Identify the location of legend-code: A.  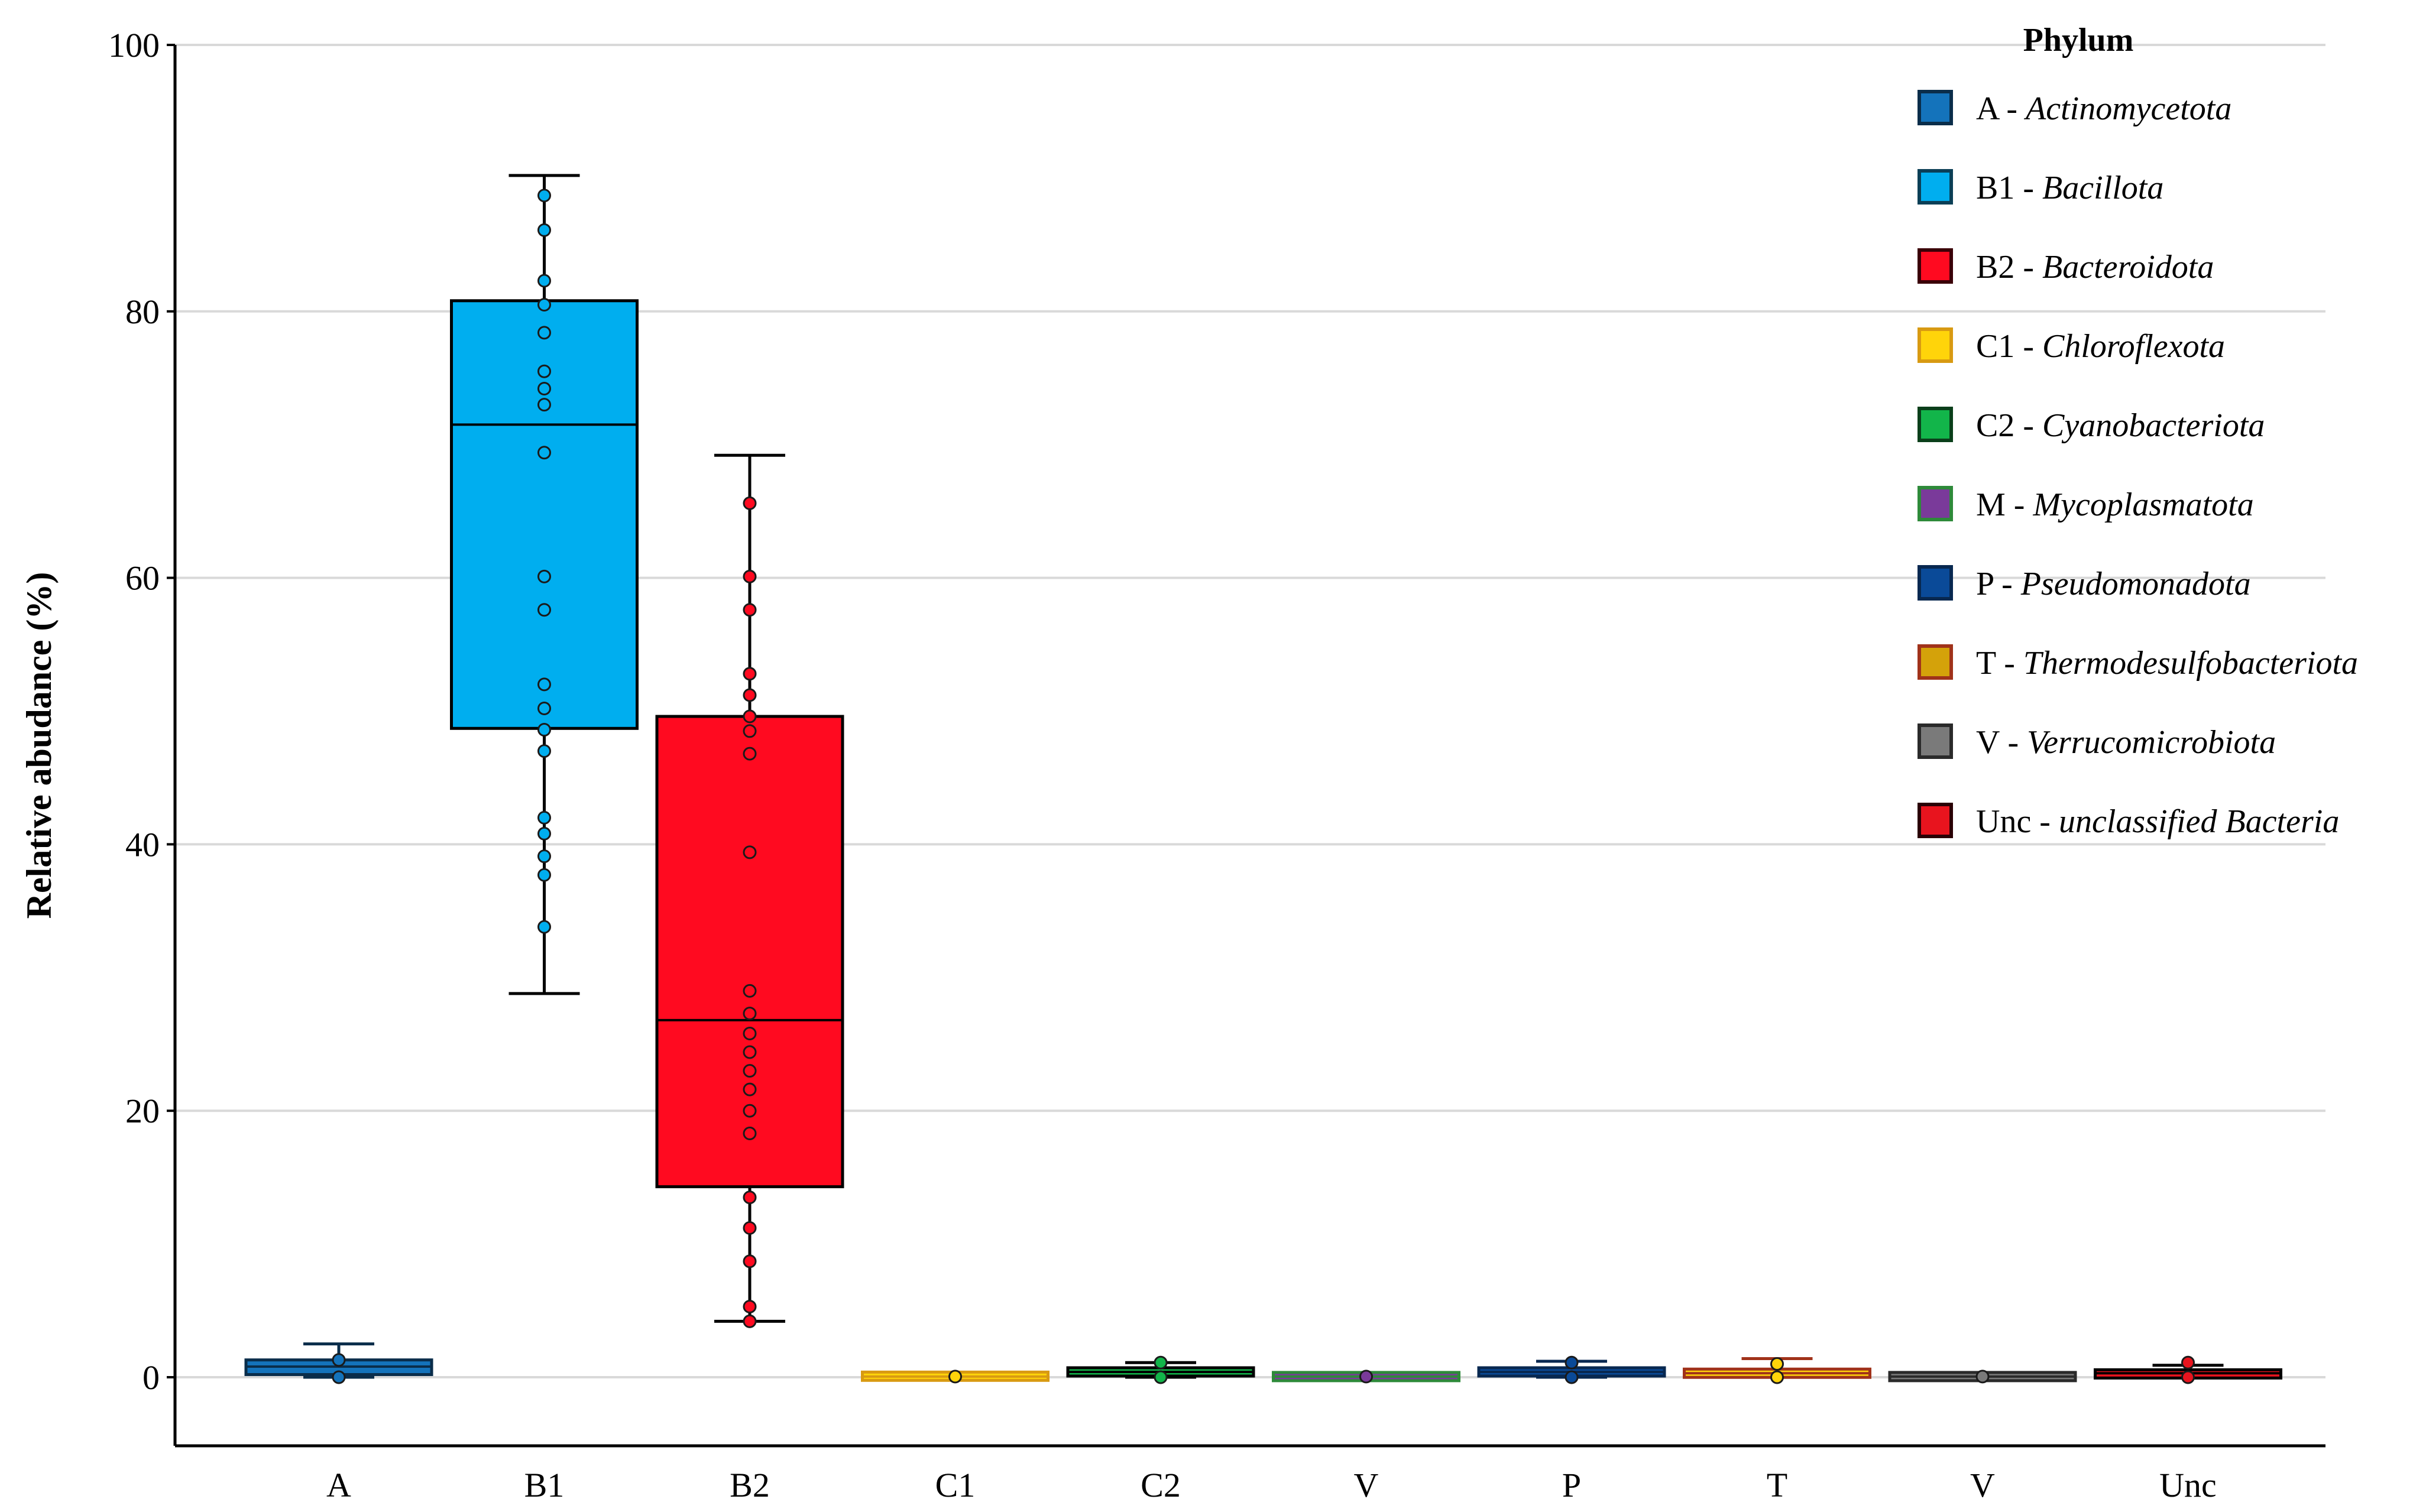
(1988, 108).